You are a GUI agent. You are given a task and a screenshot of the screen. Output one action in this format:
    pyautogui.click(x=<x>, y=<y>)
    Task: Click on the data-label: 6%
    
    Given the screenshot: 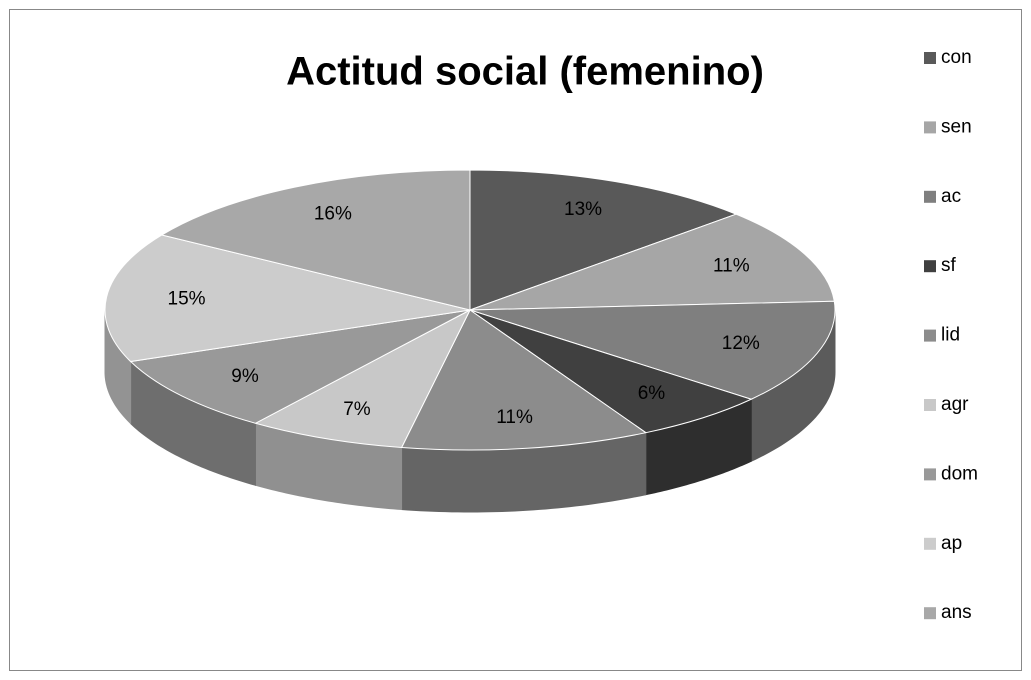 What is the action you would take?
    pyautogui.click(x=652, y=393)
    